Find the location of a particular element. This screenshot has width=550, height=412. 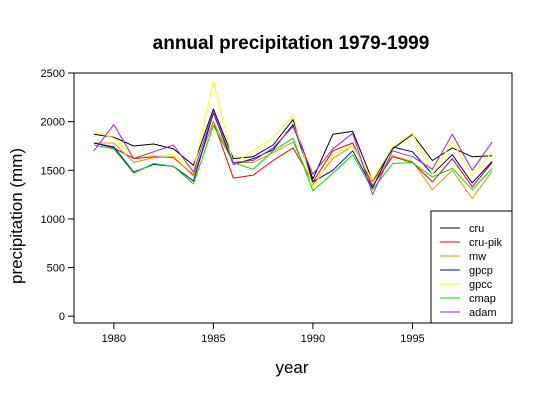

y-tick-label: 2500 is located at coordinates (53, 74).